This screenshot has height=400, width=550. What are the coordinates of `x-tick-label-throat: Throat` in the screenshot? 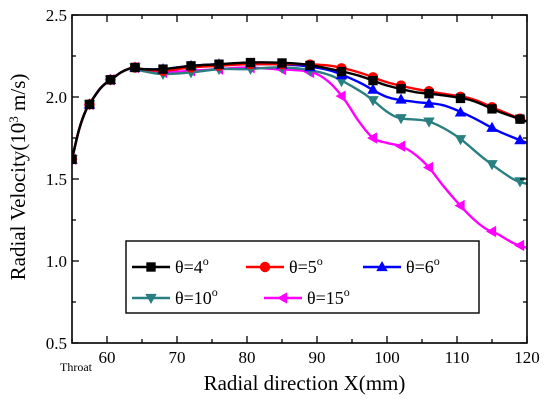 It's located at (76, 367).